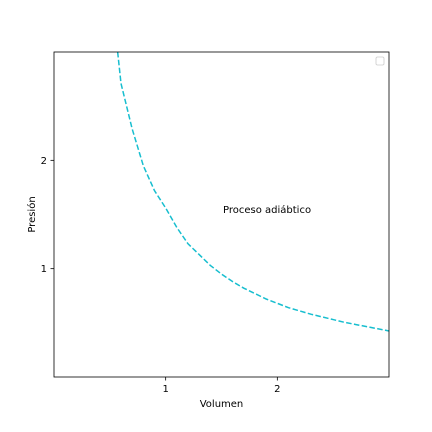 Image resolution: width=432 pixels, height=432 pixels. I want to click on legend-box, so click(380, 61).